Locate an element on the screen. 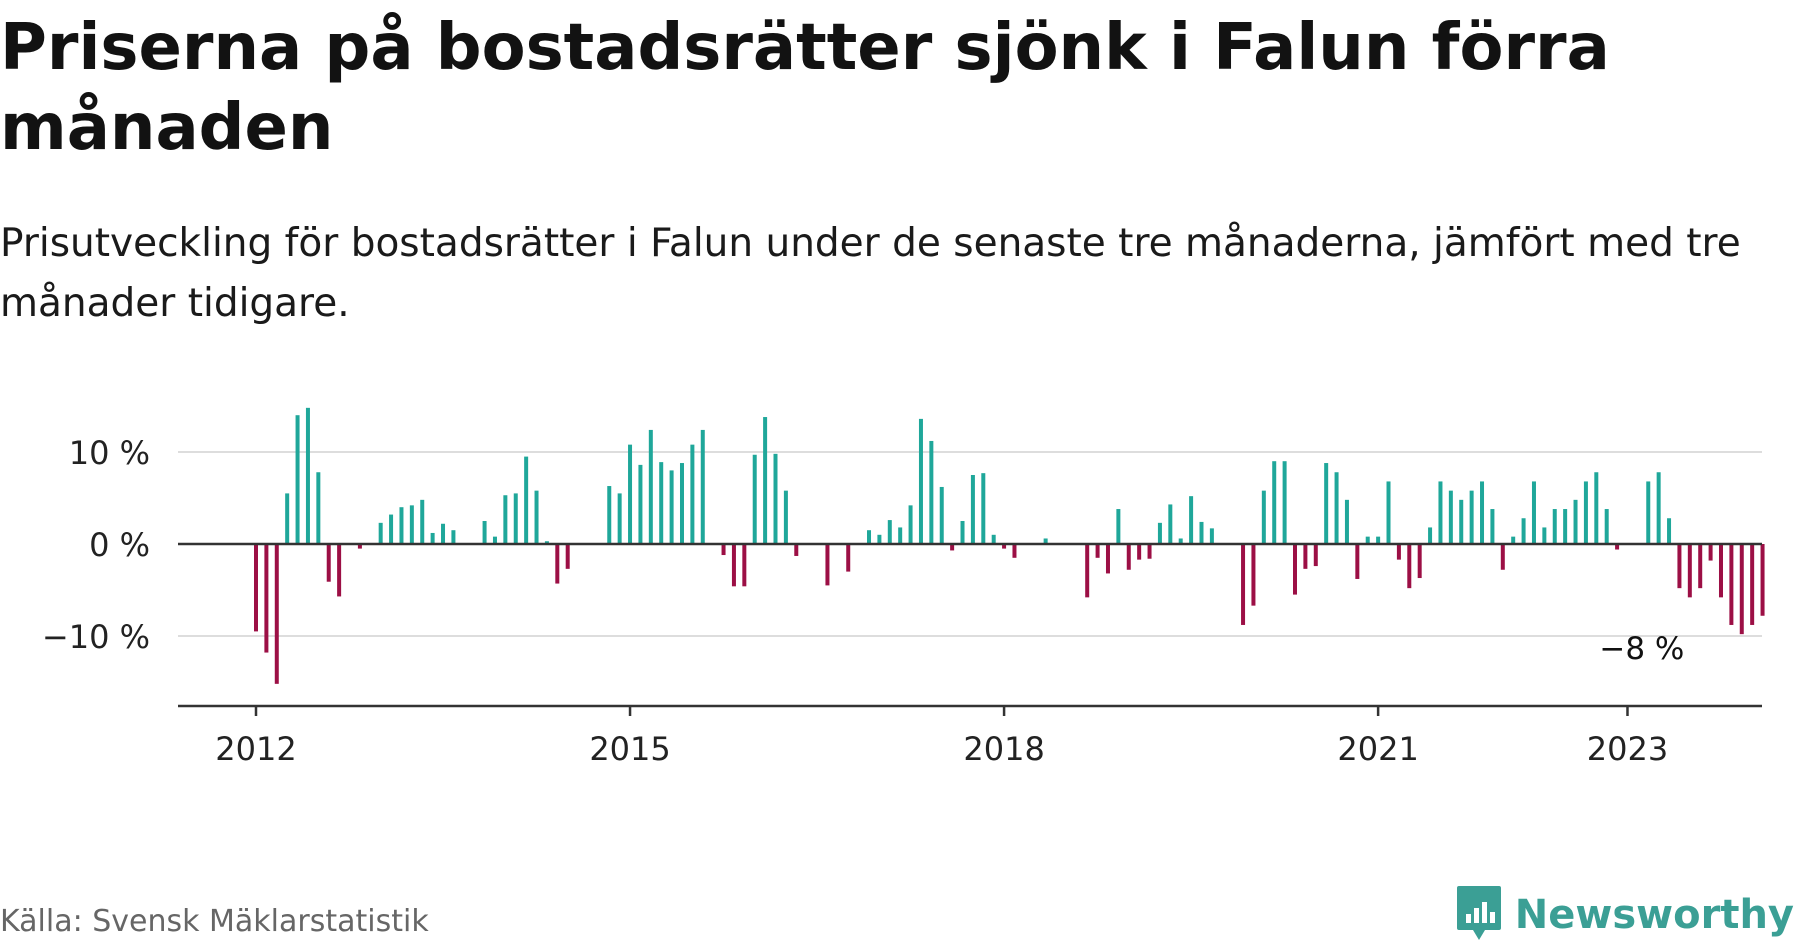 Image resolution: width=1800 pixels, height=948 pixels. x-tick-label: 2023 is located at coordinates (1627, 749).